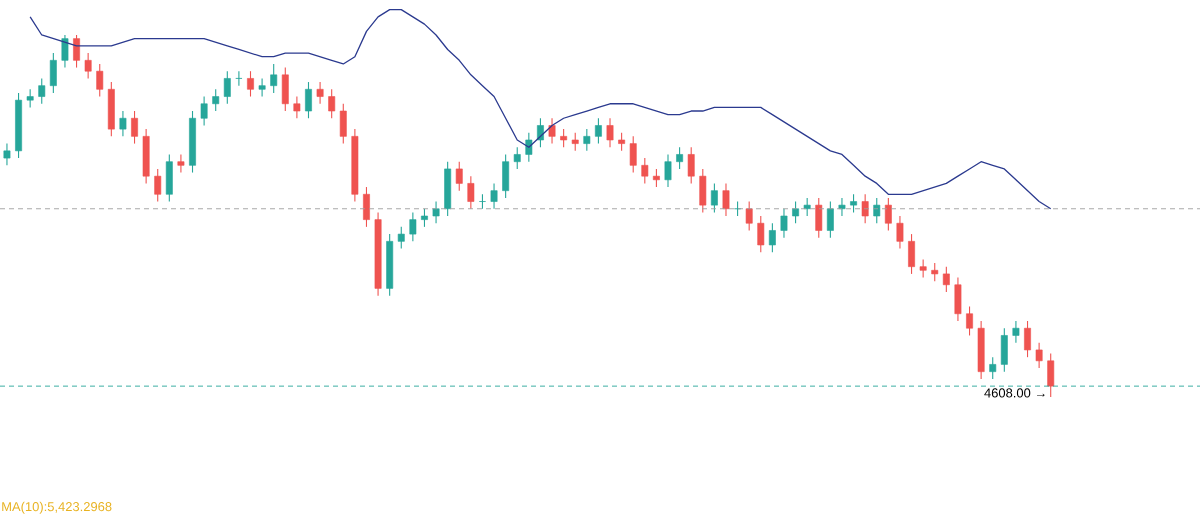 The width and height of the screenshot is (1200, 516). What do you see at coordinates (57, 507) in the screenshot?
I see `text: MA(10):5,423.2968` at bounding box center [57, 507].